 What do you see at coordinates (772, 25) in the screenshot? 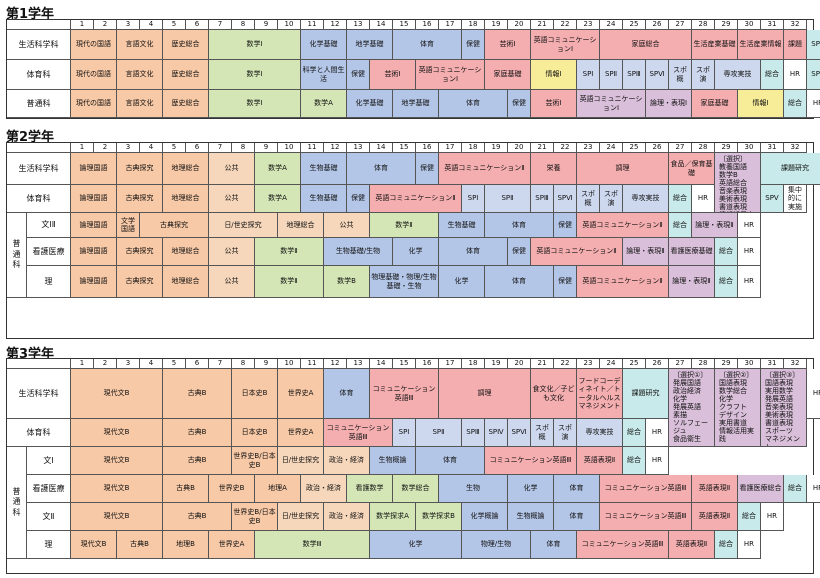
I see `column-header: 31` at bounding box center [772, 25].